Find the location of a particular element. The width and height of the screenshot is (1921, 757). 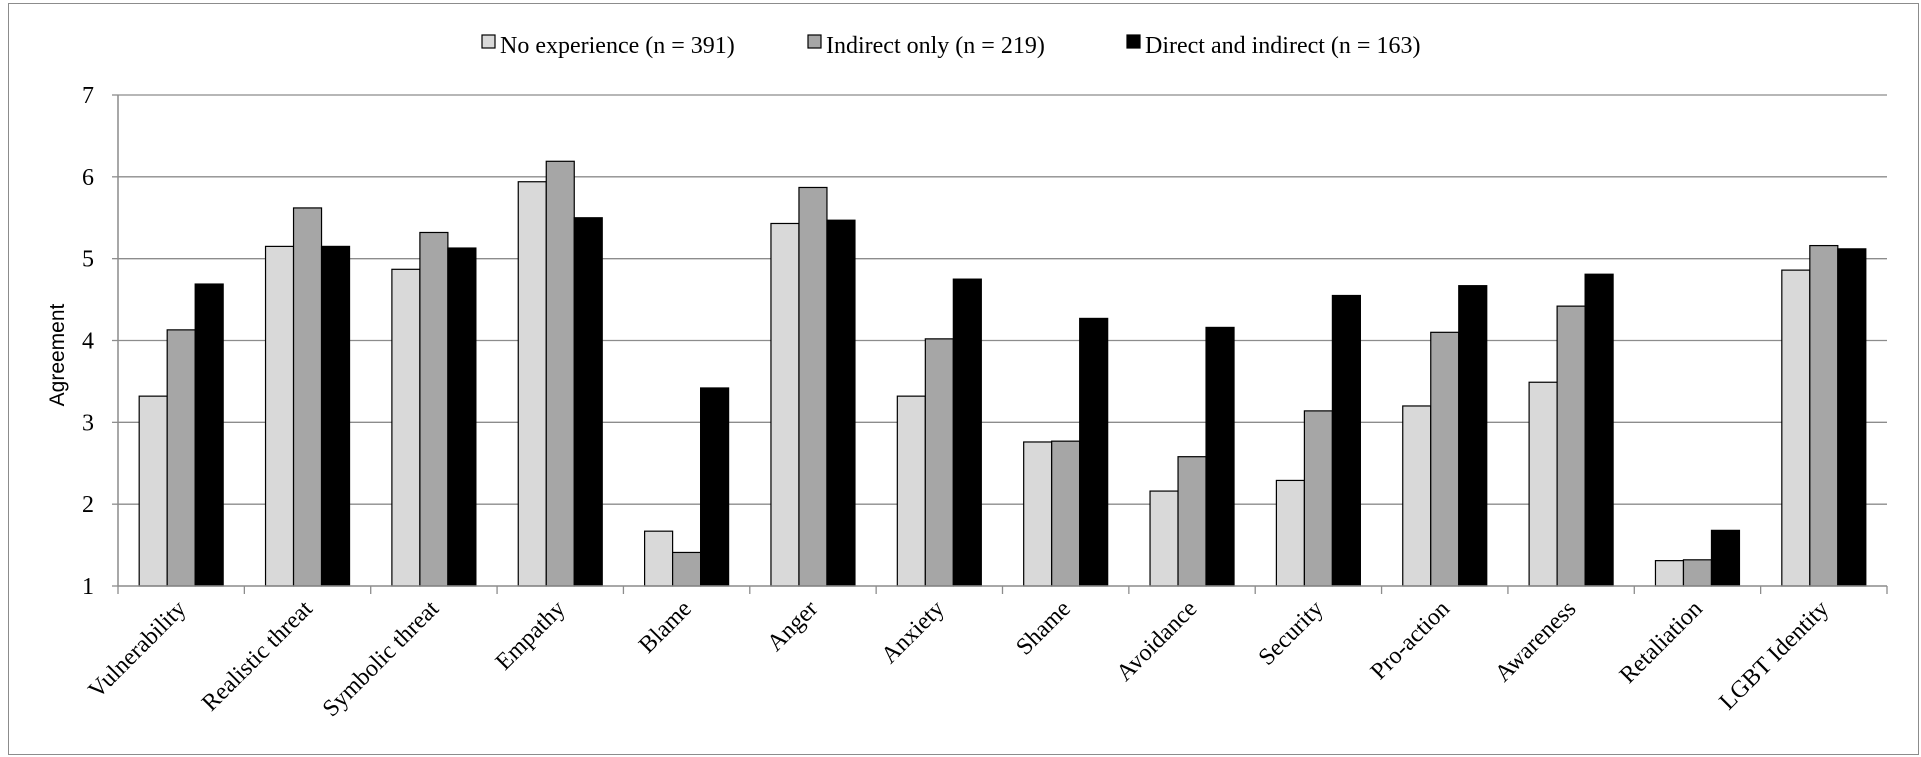

y-tick-label: 5 is located at coordinates (88, 260).